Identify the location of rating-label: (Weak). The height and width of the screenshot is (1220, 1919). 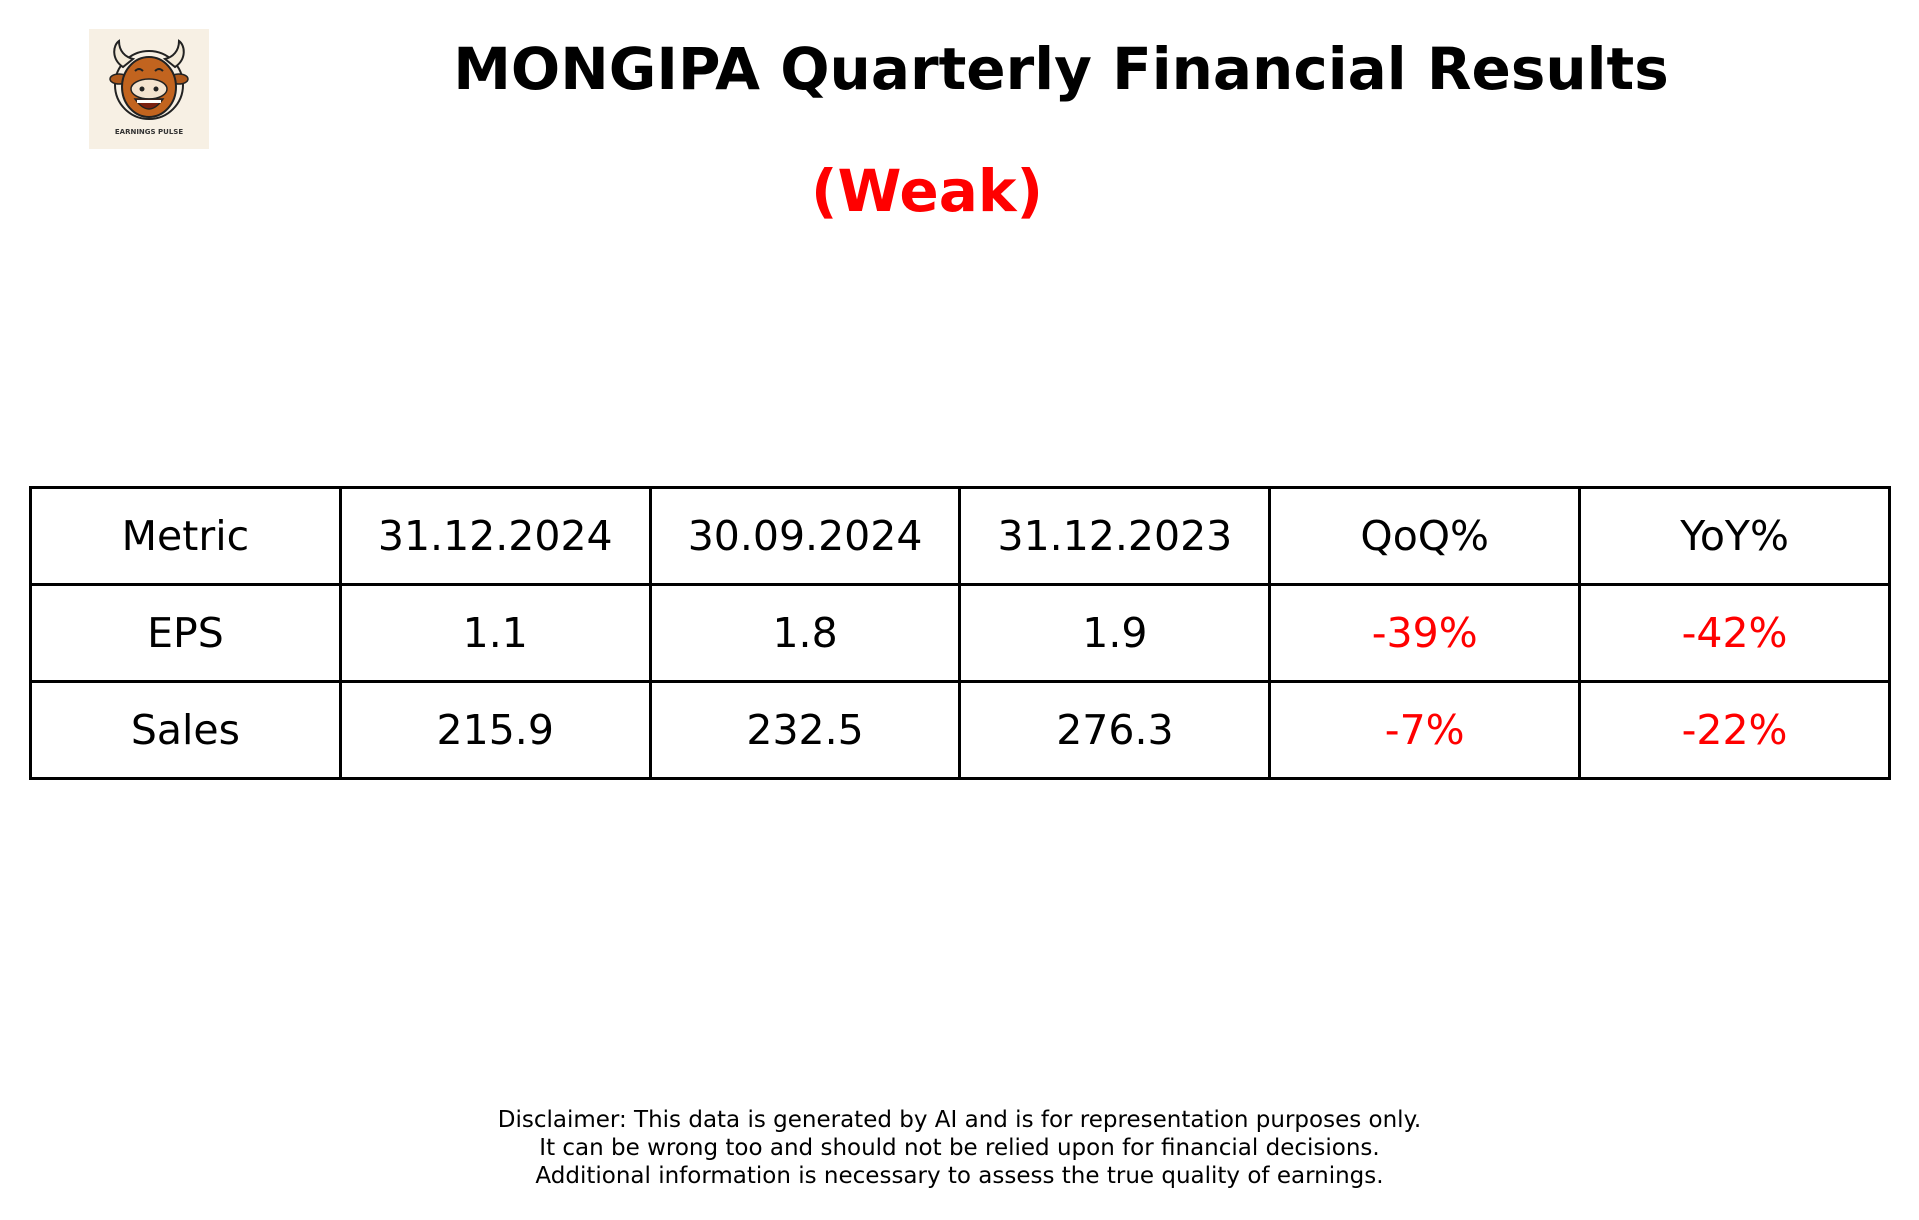
(927, 191).